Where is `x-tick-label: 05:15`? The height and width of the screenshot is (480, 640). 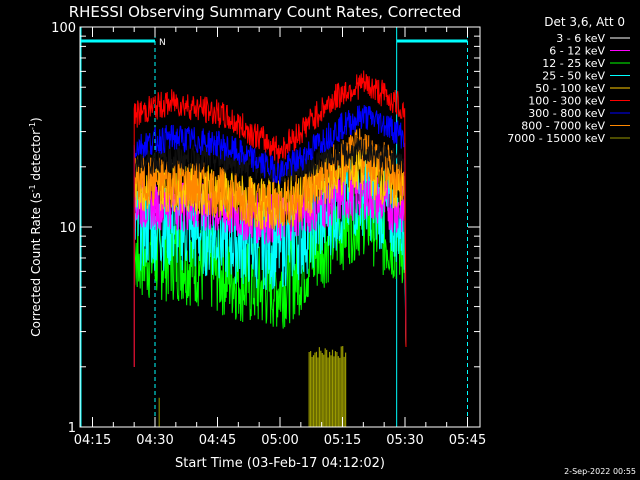
x-tick-label: 05:15 is located at coordinates (342, 440).